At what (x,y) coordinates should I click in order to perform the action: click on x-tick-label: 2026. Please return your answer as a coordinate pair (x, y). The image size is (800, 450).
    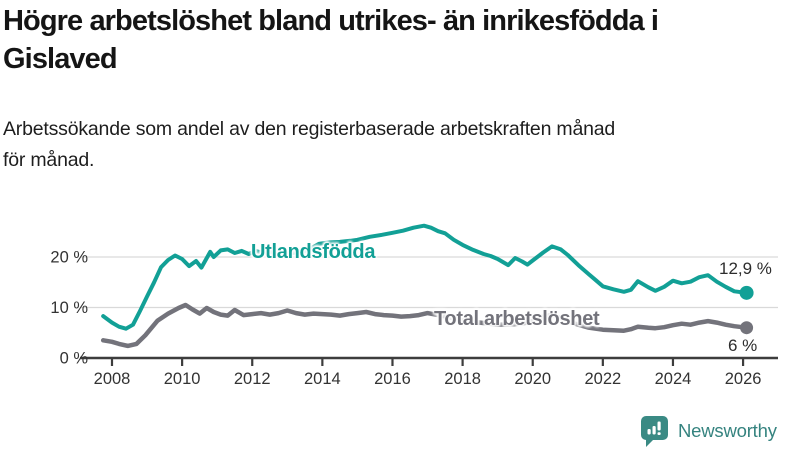
    Looking at the image, I should click on (743, 379).